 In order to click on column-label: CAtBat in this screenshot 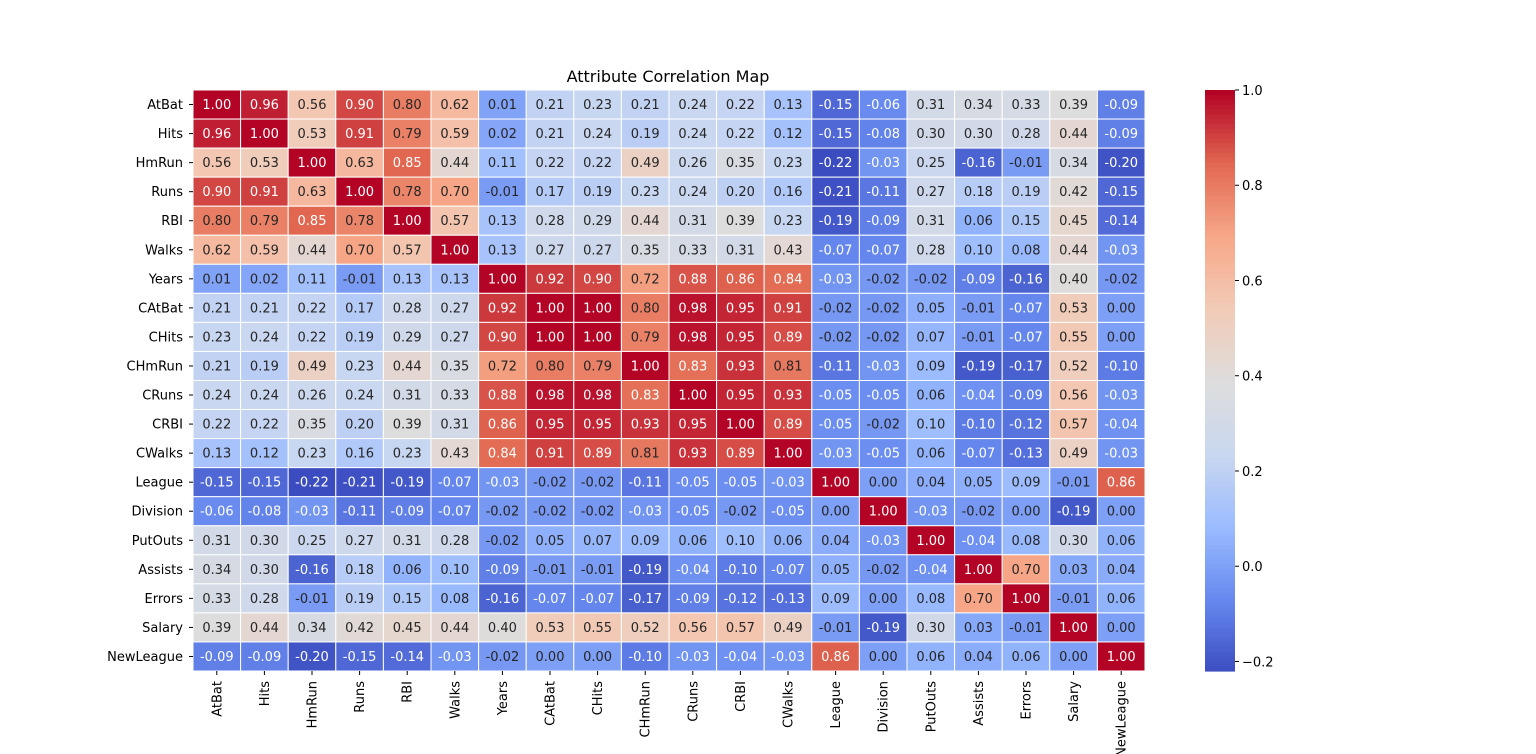, I will do `click(551, 703)`.